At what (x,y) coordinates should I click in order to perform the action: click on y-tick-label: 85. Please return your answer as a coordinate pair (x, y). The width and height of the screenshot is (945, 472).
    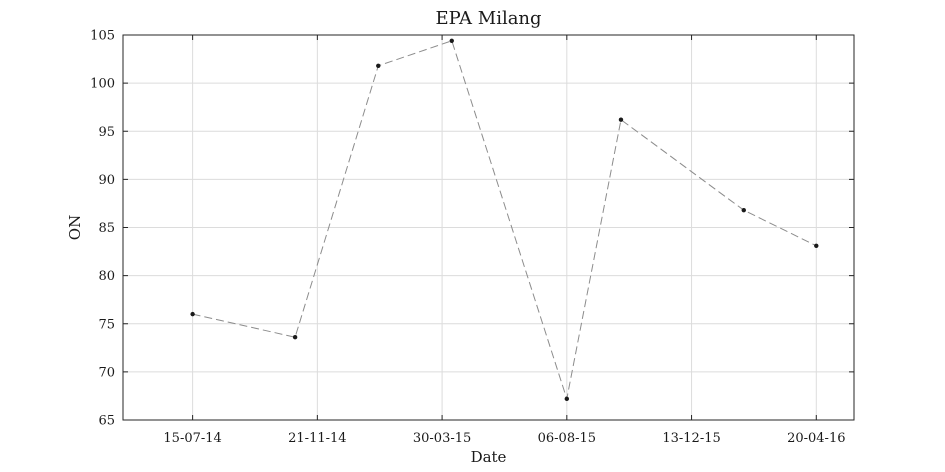
    Looking at the image, I should click on (106, 228).